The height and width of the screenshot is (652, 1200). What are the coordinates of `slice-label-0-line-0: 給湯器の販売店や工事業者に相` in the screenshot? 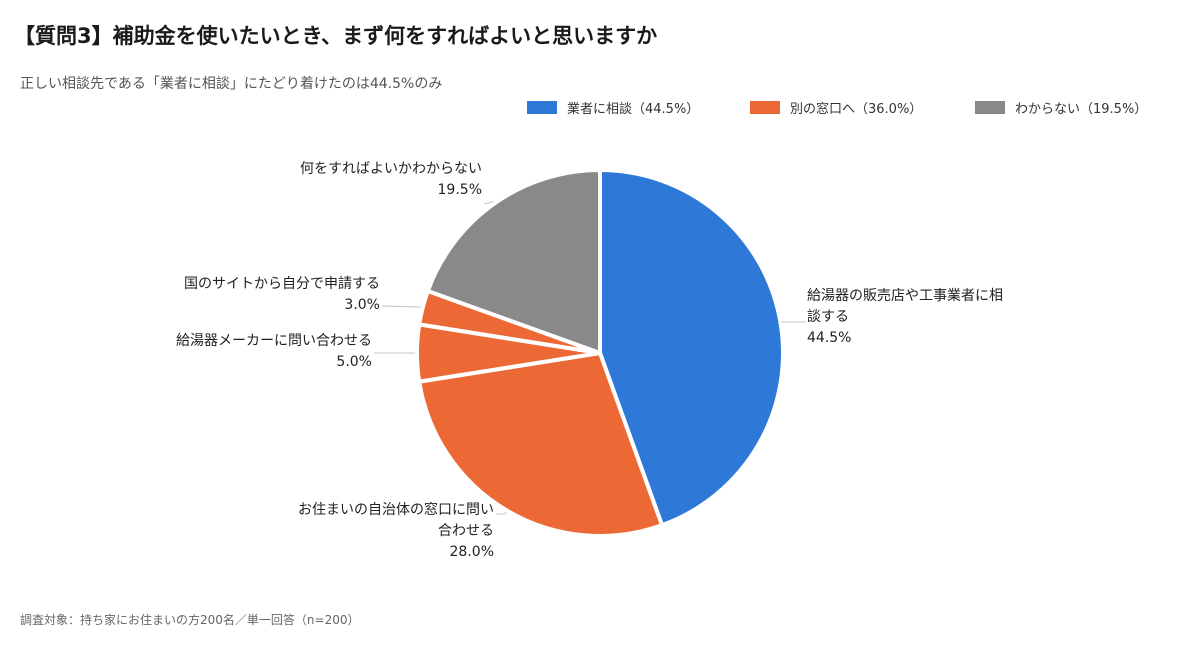 It's located at (905, 295).